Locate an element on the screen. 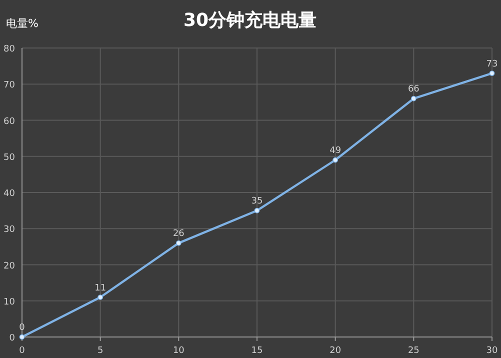 This screenshot has height=358, width=501. y-tick-label: 0 is located at coordinates (12, 339).